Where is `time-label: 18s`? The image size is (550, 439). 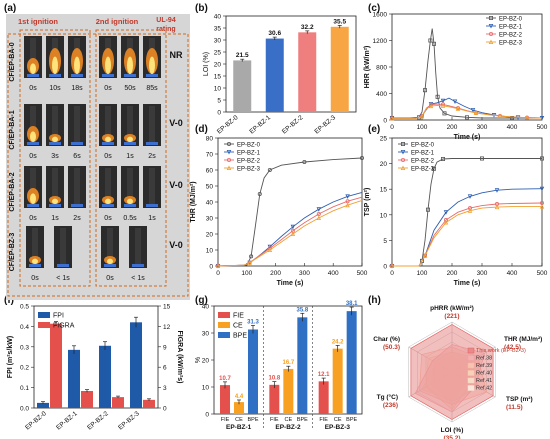
time-label: 18s is located at coordinates (77, 88).